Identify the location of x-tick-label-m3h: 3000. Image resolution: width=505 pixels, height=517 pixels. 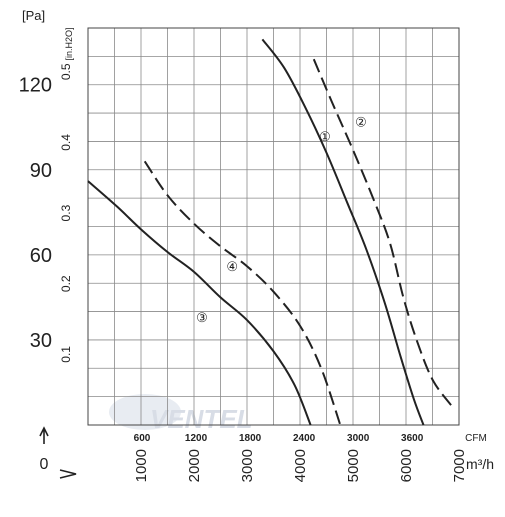
(247, 465).